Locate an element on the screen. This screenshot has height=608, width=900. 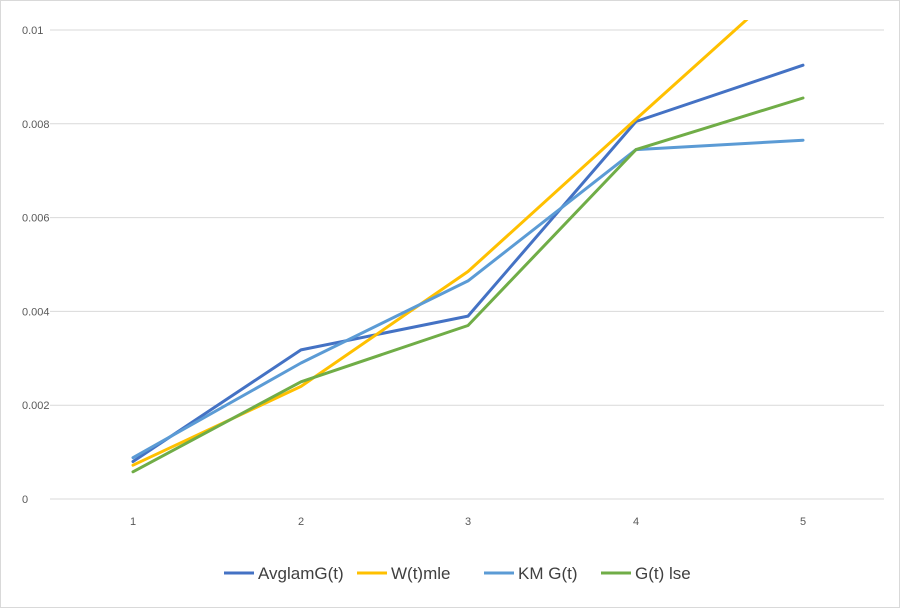
x-tick-label: 2 is located at coordinates (301, 522).